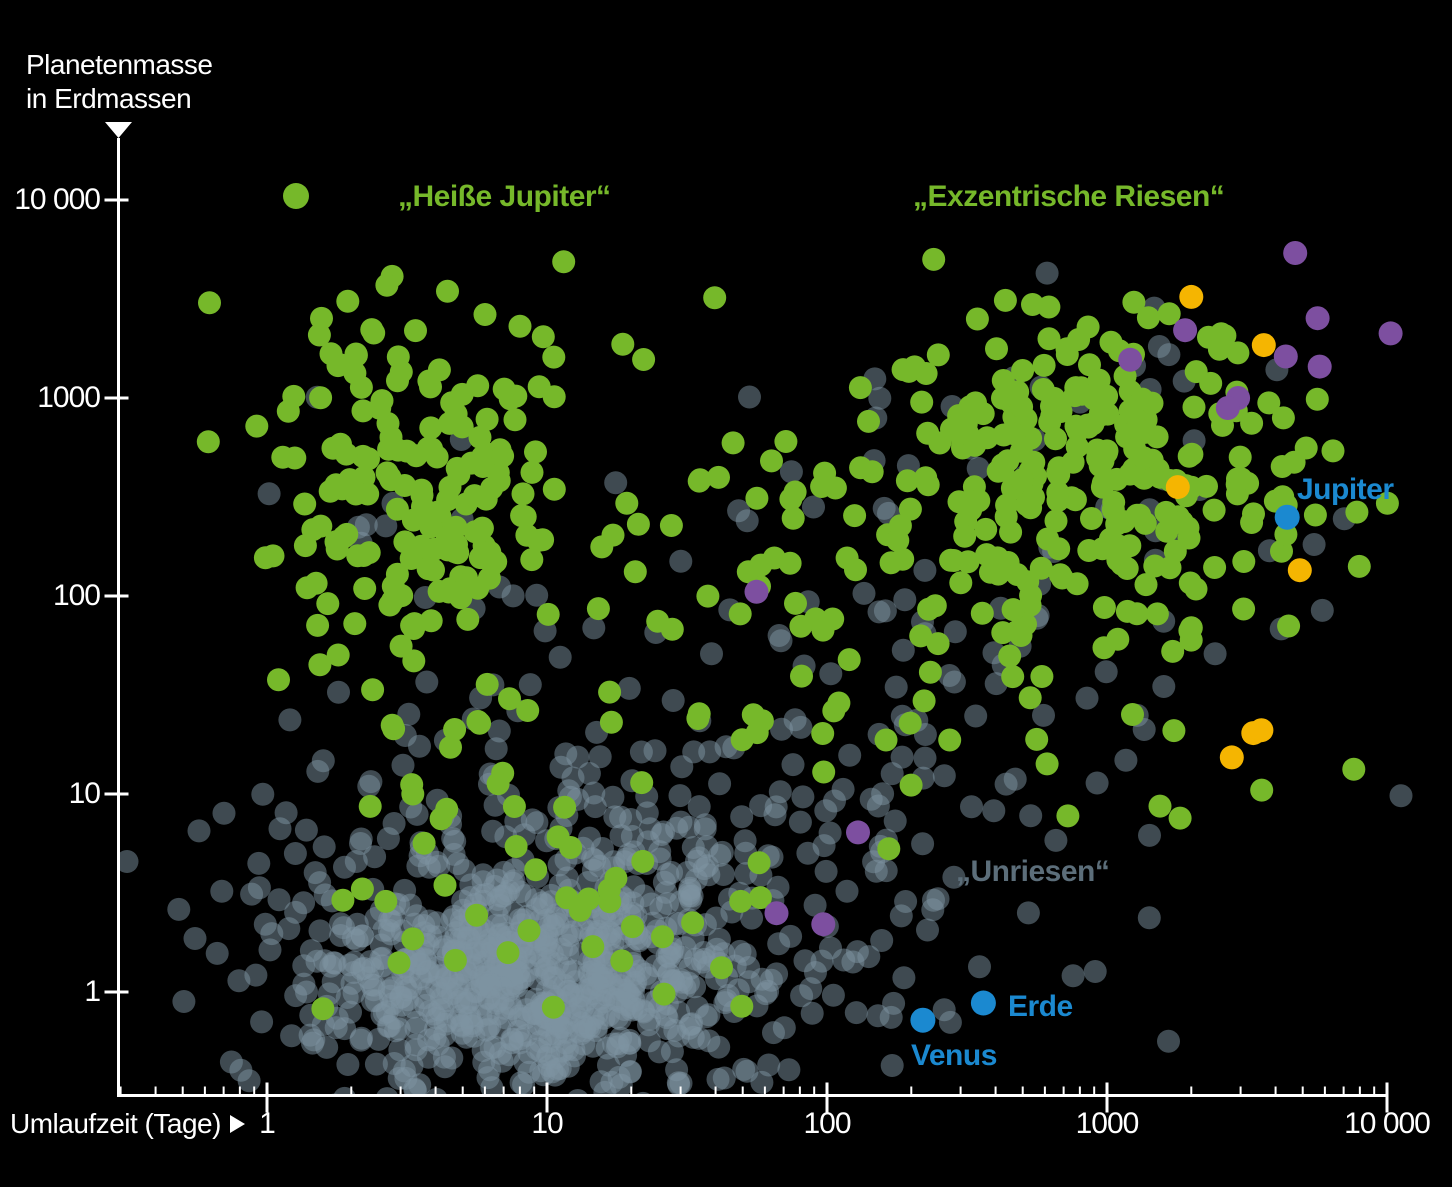  I want to click on venus-point, so click(923, 1020).